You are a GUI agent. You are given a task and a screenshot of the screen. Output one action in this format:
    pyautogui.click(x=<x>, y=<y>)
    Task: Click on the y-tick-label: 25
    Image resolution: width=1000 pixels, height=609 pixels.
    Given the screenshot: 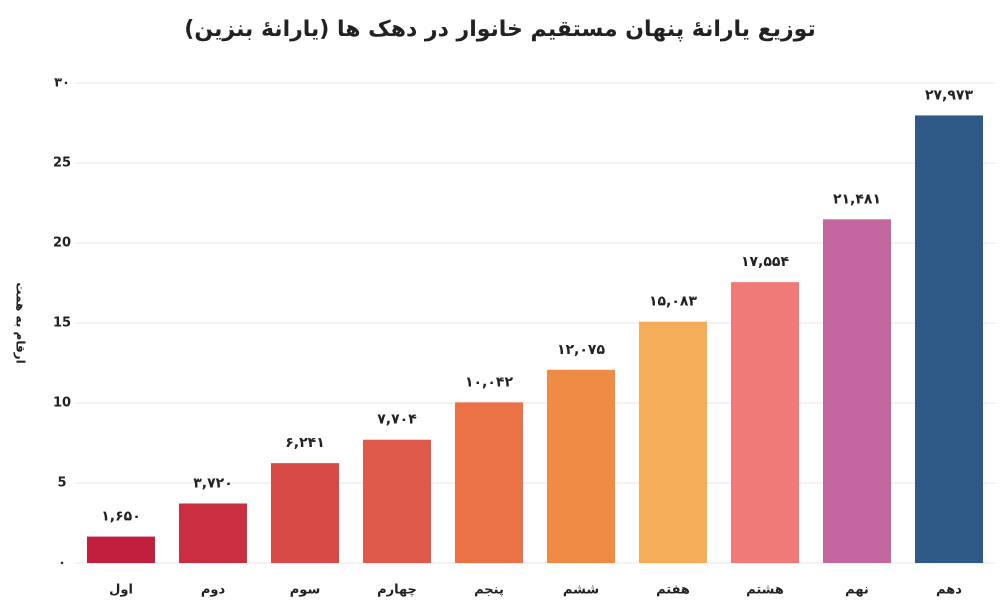 What is the action you would take?
    pyautogui.click(x=62, y=163)
    